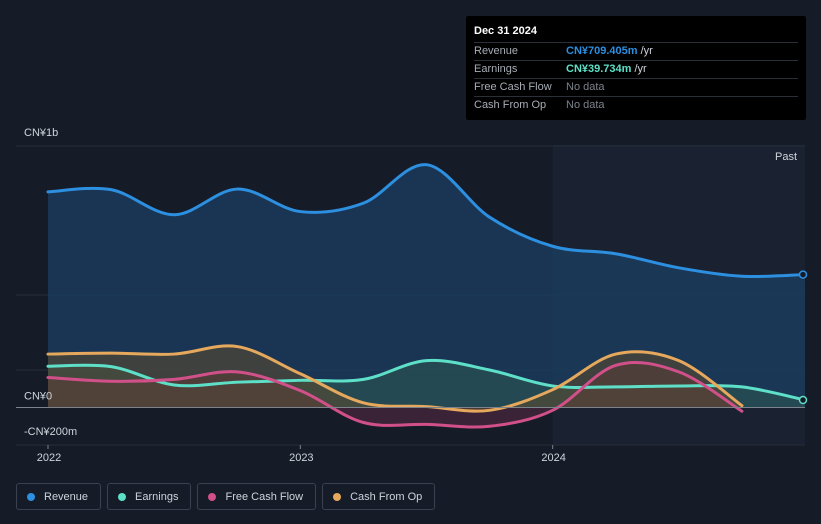  I want to click on tooltip-row-earnings: Earnings CN¥39.734m /yr, so click(636, 69).